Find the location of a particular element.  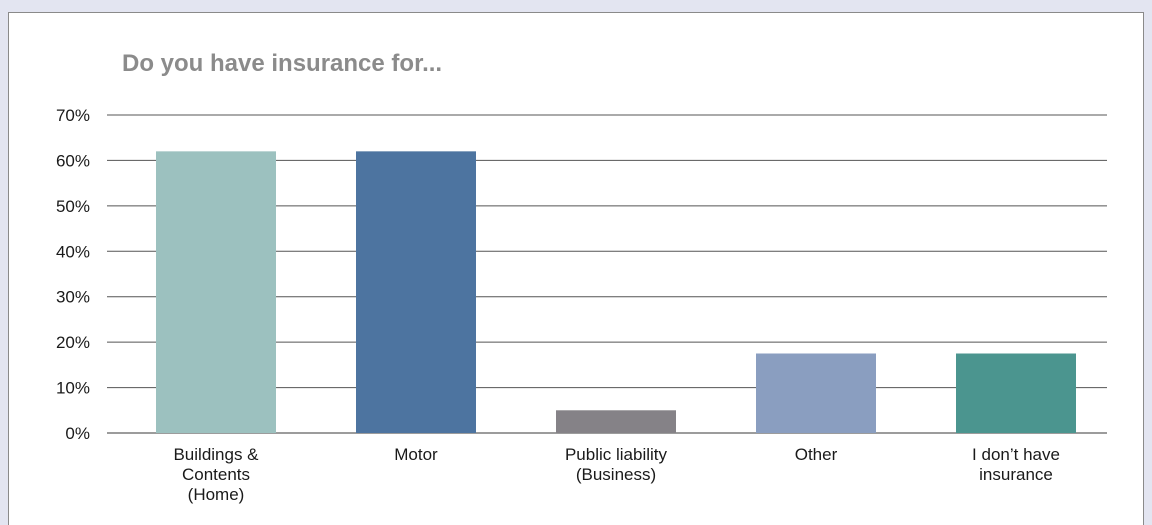

x-category-label: Motor is located at coordinates (416, 454).